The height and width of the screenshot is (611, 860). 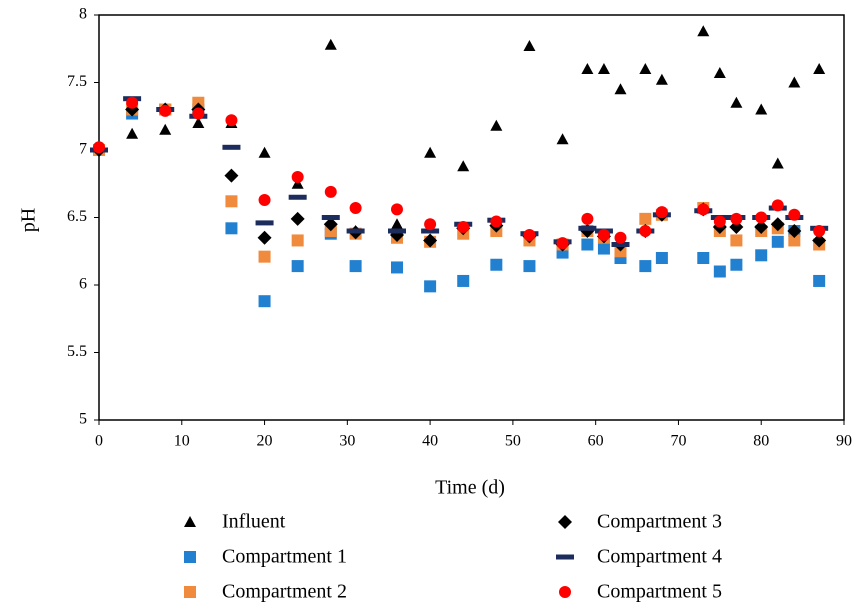 I want to click on y-tick-label: 5, so click(x=83, y=419).